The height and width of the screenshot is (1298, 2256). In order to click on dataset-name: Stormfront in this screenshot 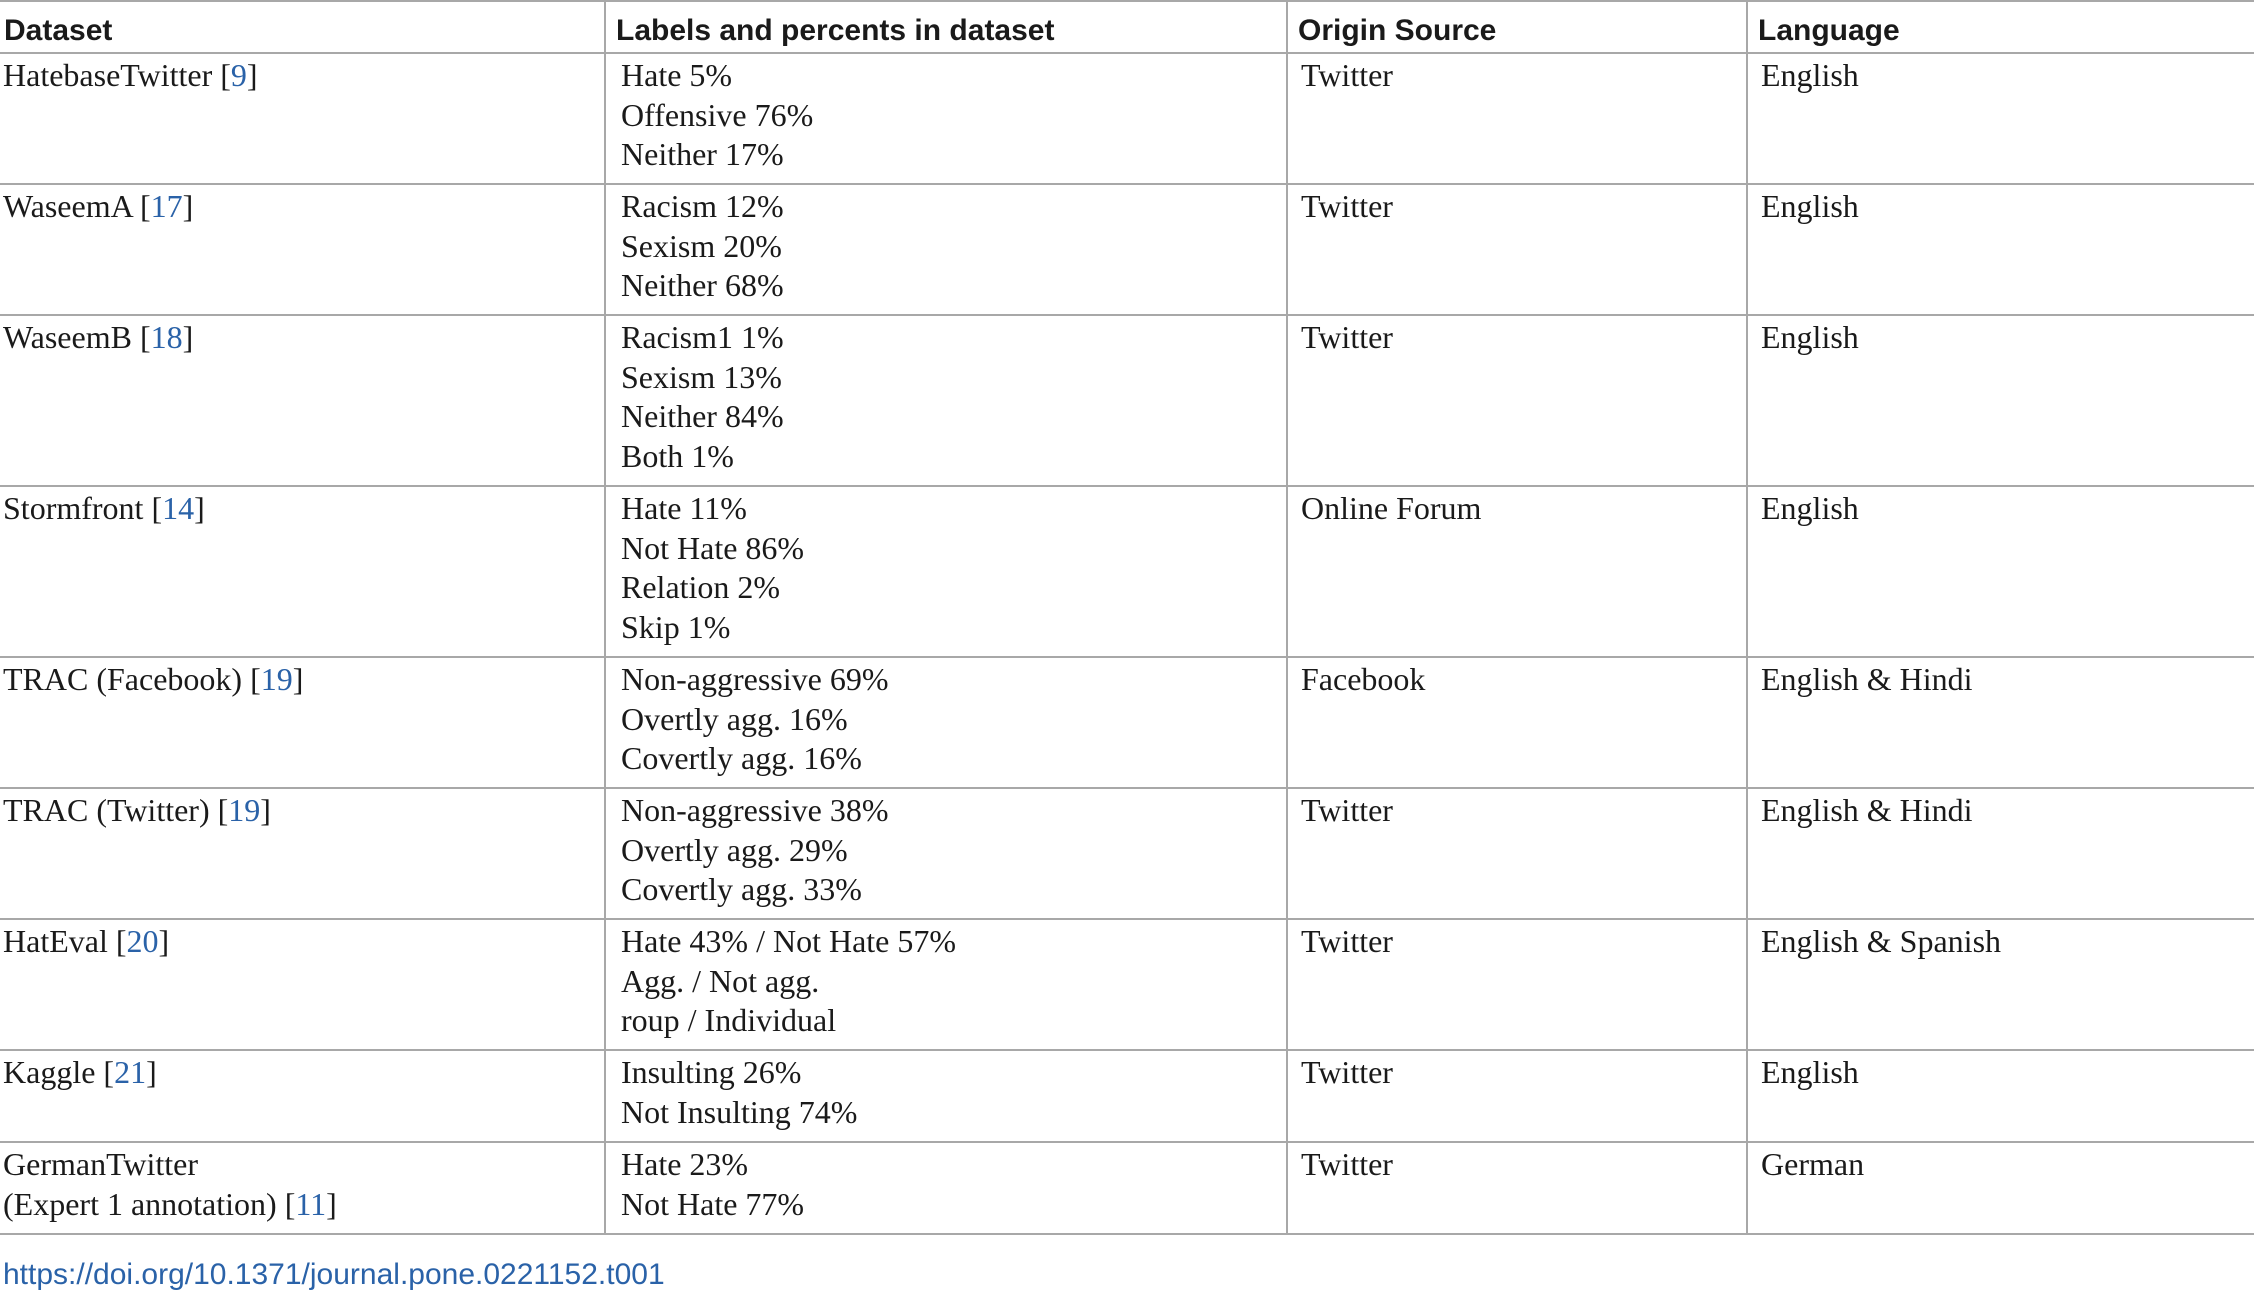, I will do `click(73, 508)`.